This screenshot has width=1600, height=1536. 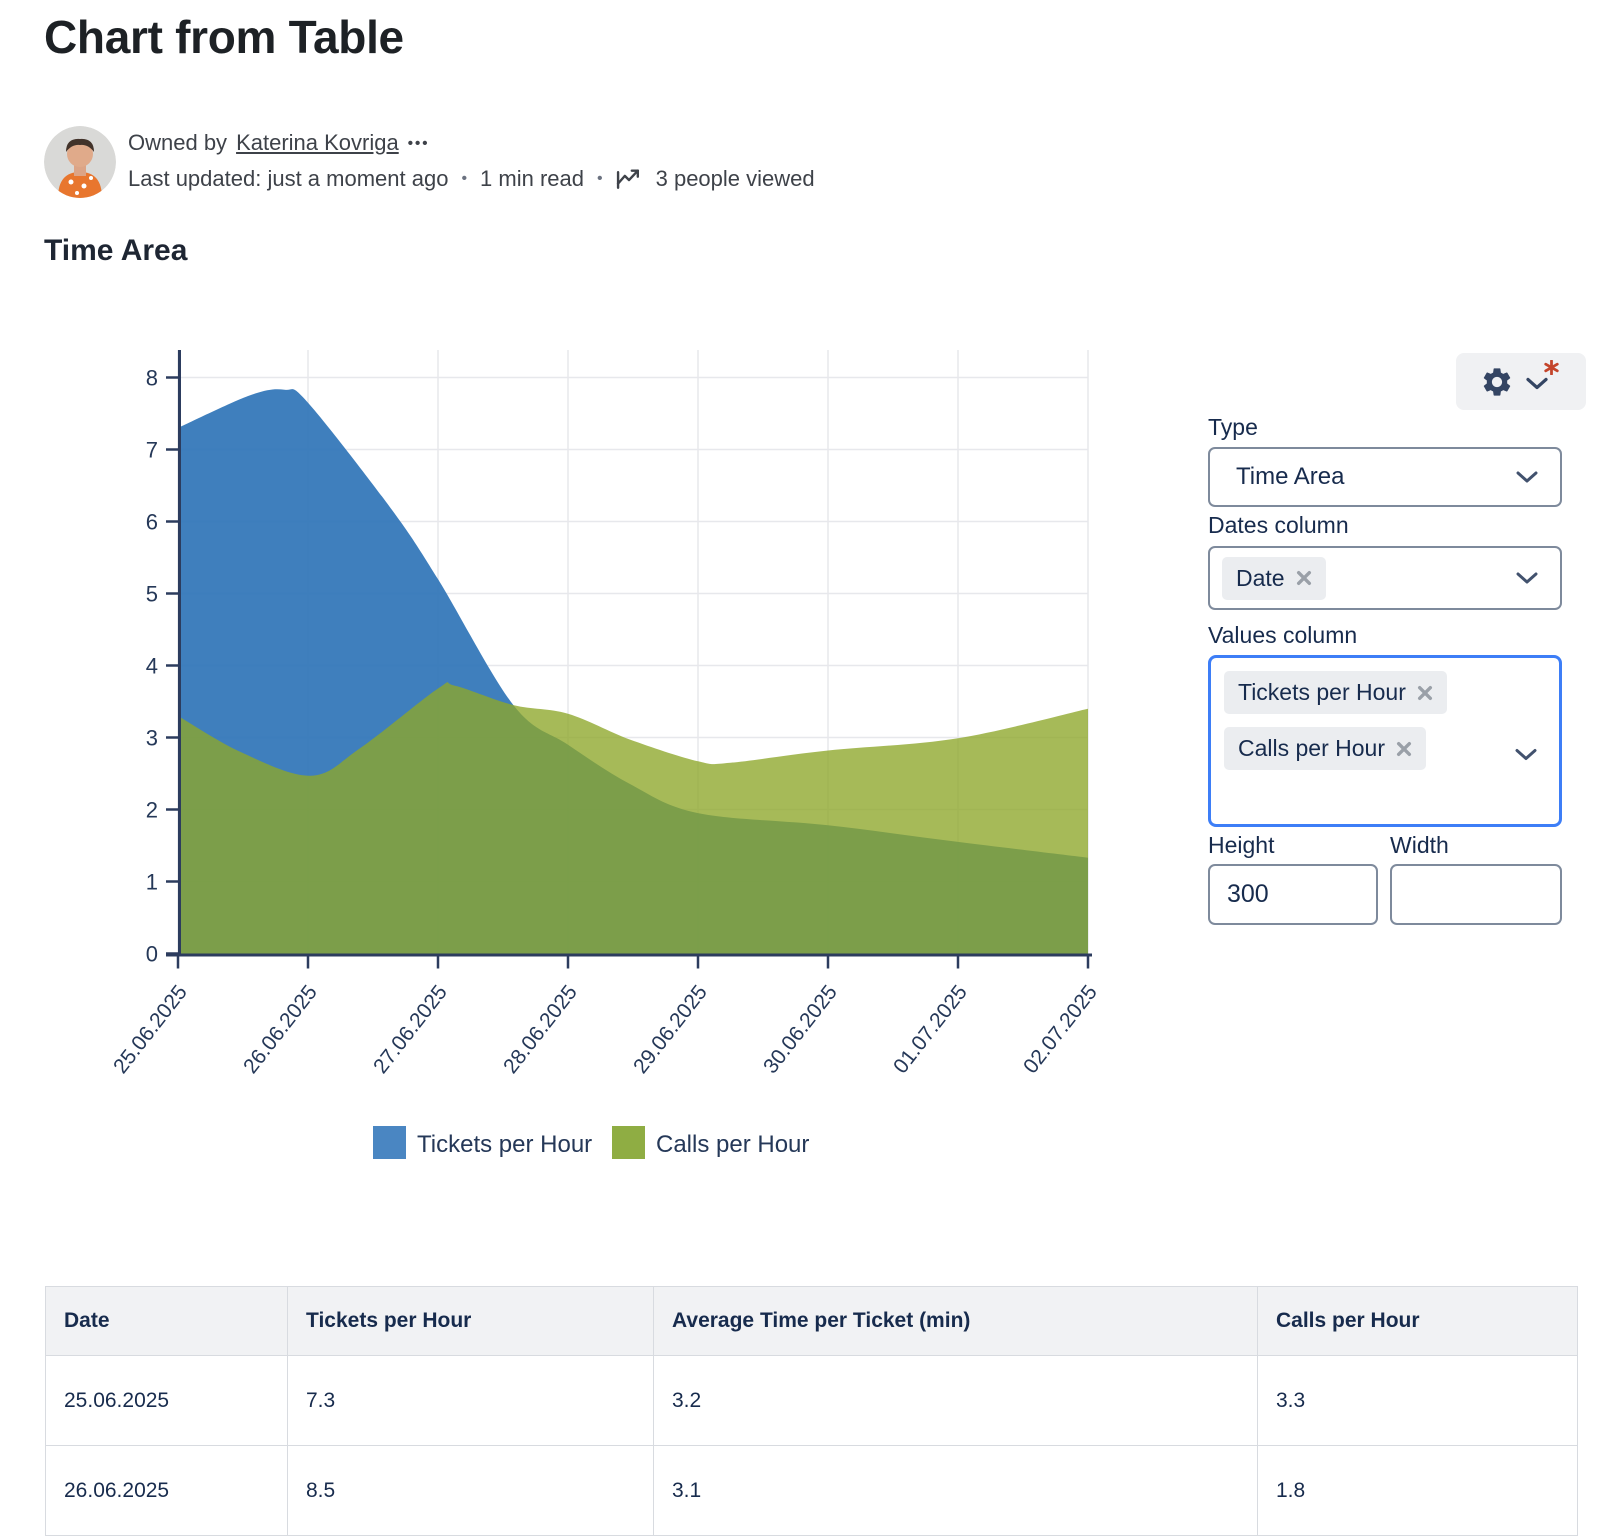 I want to click on values-column-select: Tickets per Hour Calls per Hour, so click(x=1385, y=741).